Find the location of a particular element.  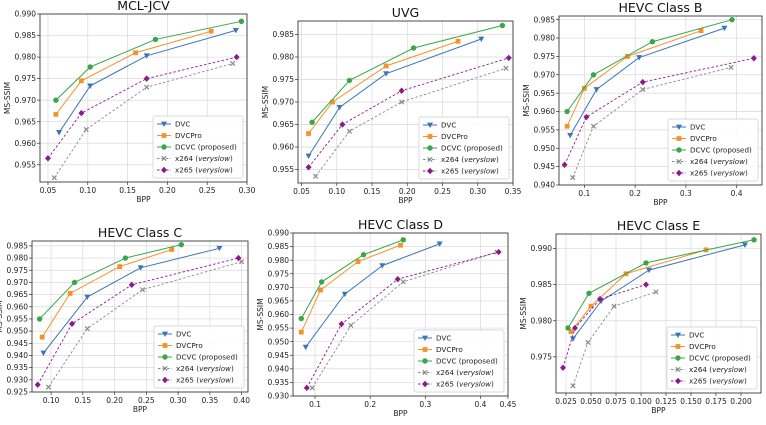

x-tick-label: 0.15 is located at coordinates (372, 191).